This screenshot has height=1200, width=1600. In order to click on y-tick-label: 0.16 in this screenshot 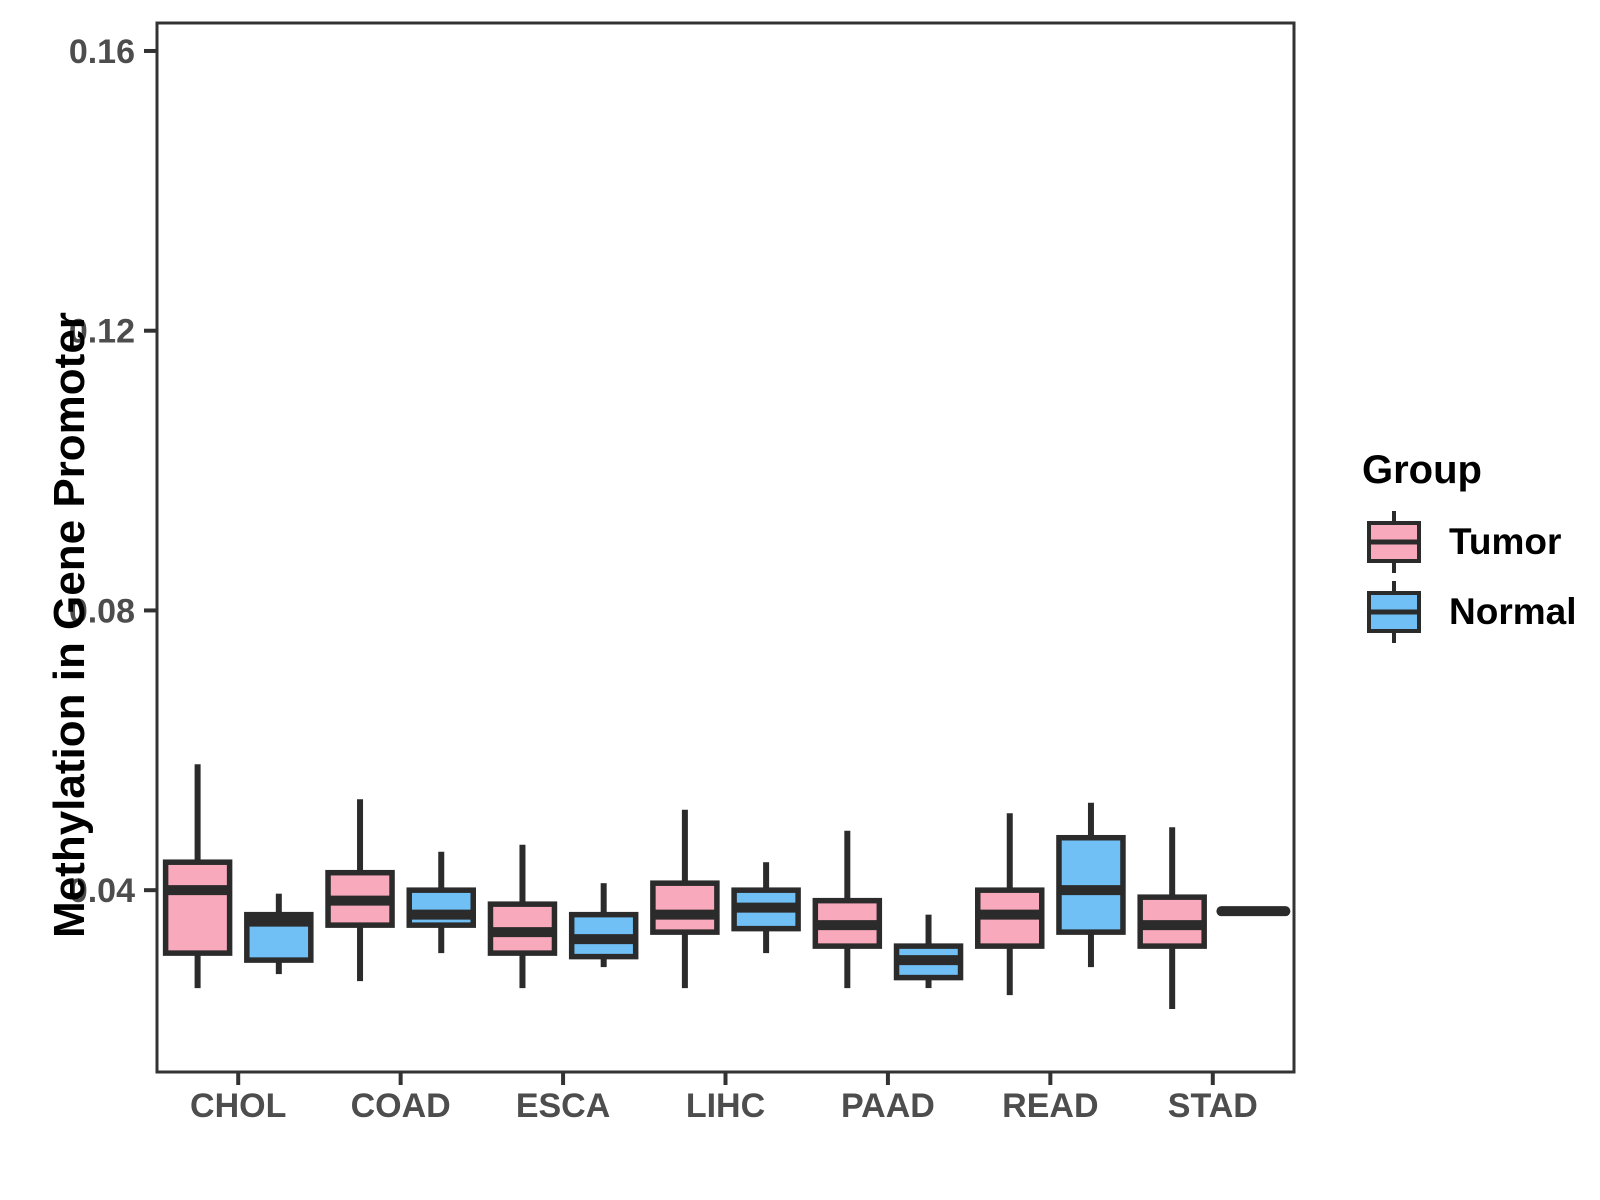, I will do `click(102, 52)`.